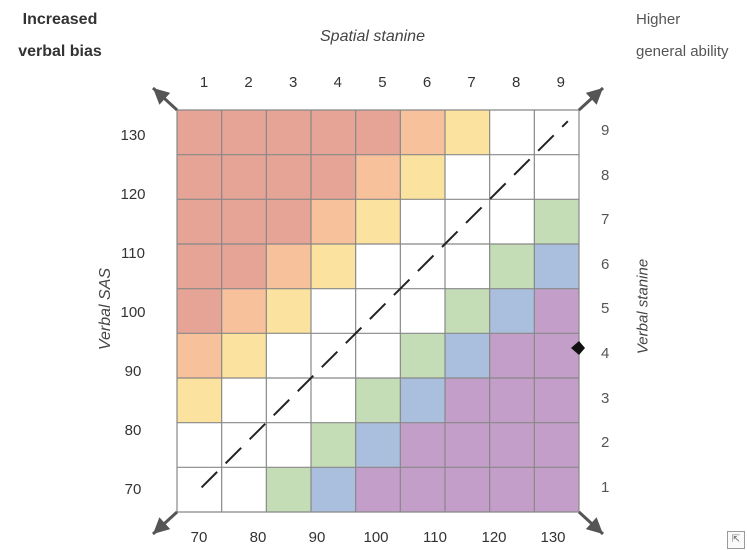 This screenshot has height=550, width=747. I want to click on top-tick-label: 7, so click(471, 82).